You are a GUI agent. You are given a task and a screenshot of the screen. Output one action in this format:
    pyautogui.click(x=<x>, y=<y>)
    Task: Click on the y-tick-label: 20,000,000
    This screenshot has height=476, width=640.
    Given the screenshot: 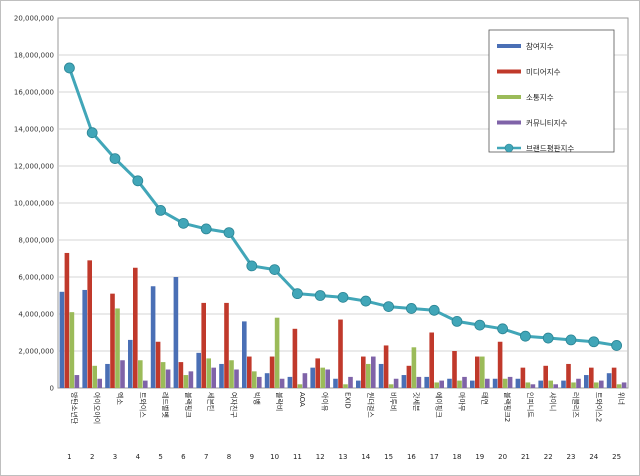 What is the action you would take?
    pyautogui.click(x=34, y=19)
    